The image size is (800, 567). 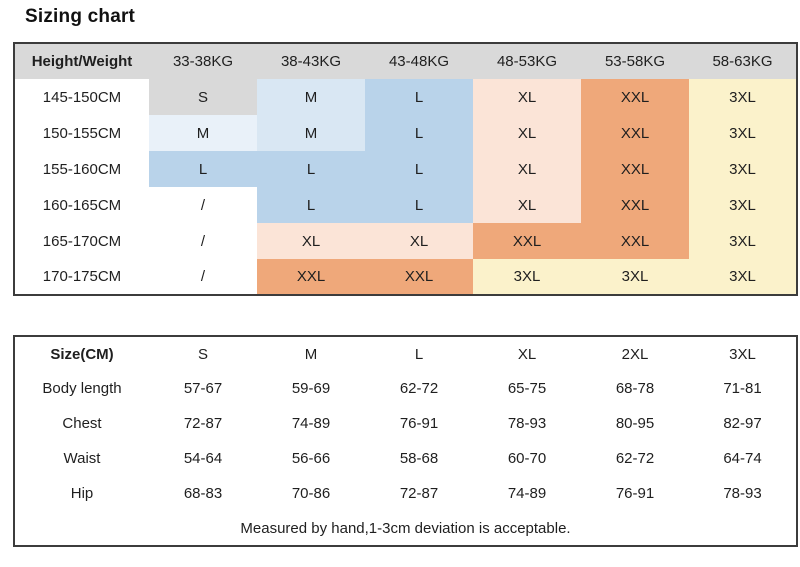 I want to click on measure-value-cell: 70-86, so click(x=311, y=493).